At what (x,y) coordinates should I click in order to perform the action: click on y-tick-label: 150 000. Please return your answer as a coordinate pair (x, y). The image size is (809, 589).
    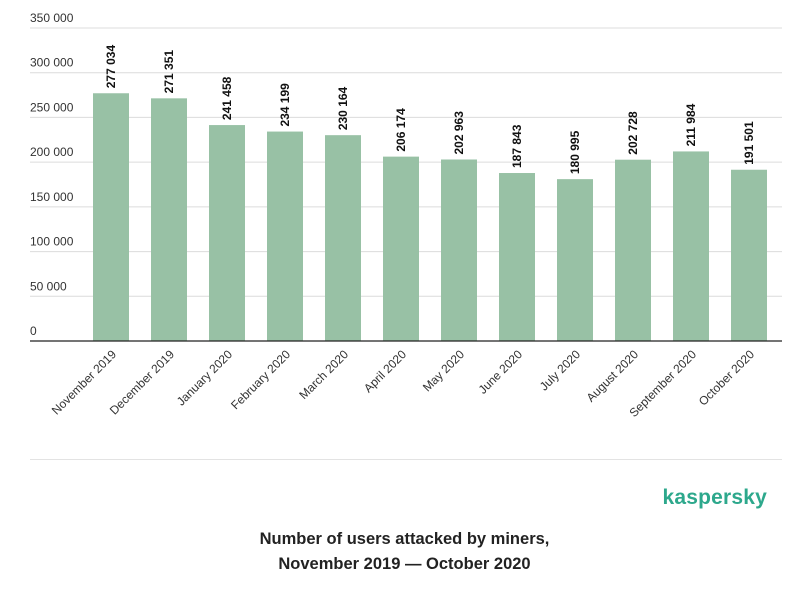
    Looking at the image, I should click on (52, 197).